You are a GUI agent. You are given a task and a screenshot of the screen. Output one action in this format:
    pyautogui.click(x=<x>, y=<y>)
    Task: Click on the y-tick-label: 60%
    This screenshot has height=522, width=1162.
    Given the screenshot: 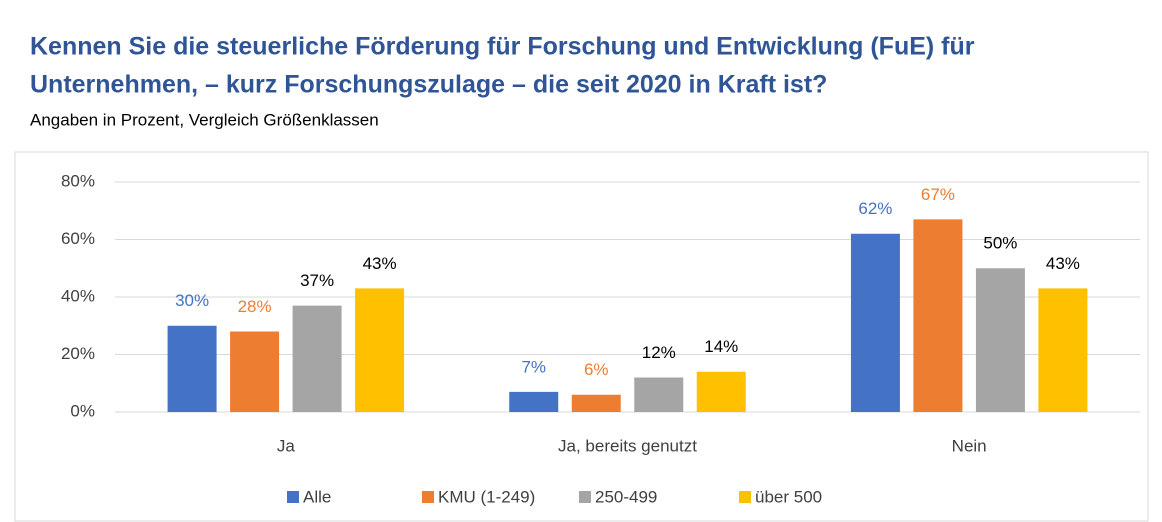 What is the action you would take?
    pyautogui.click(x=78, y=238)
    